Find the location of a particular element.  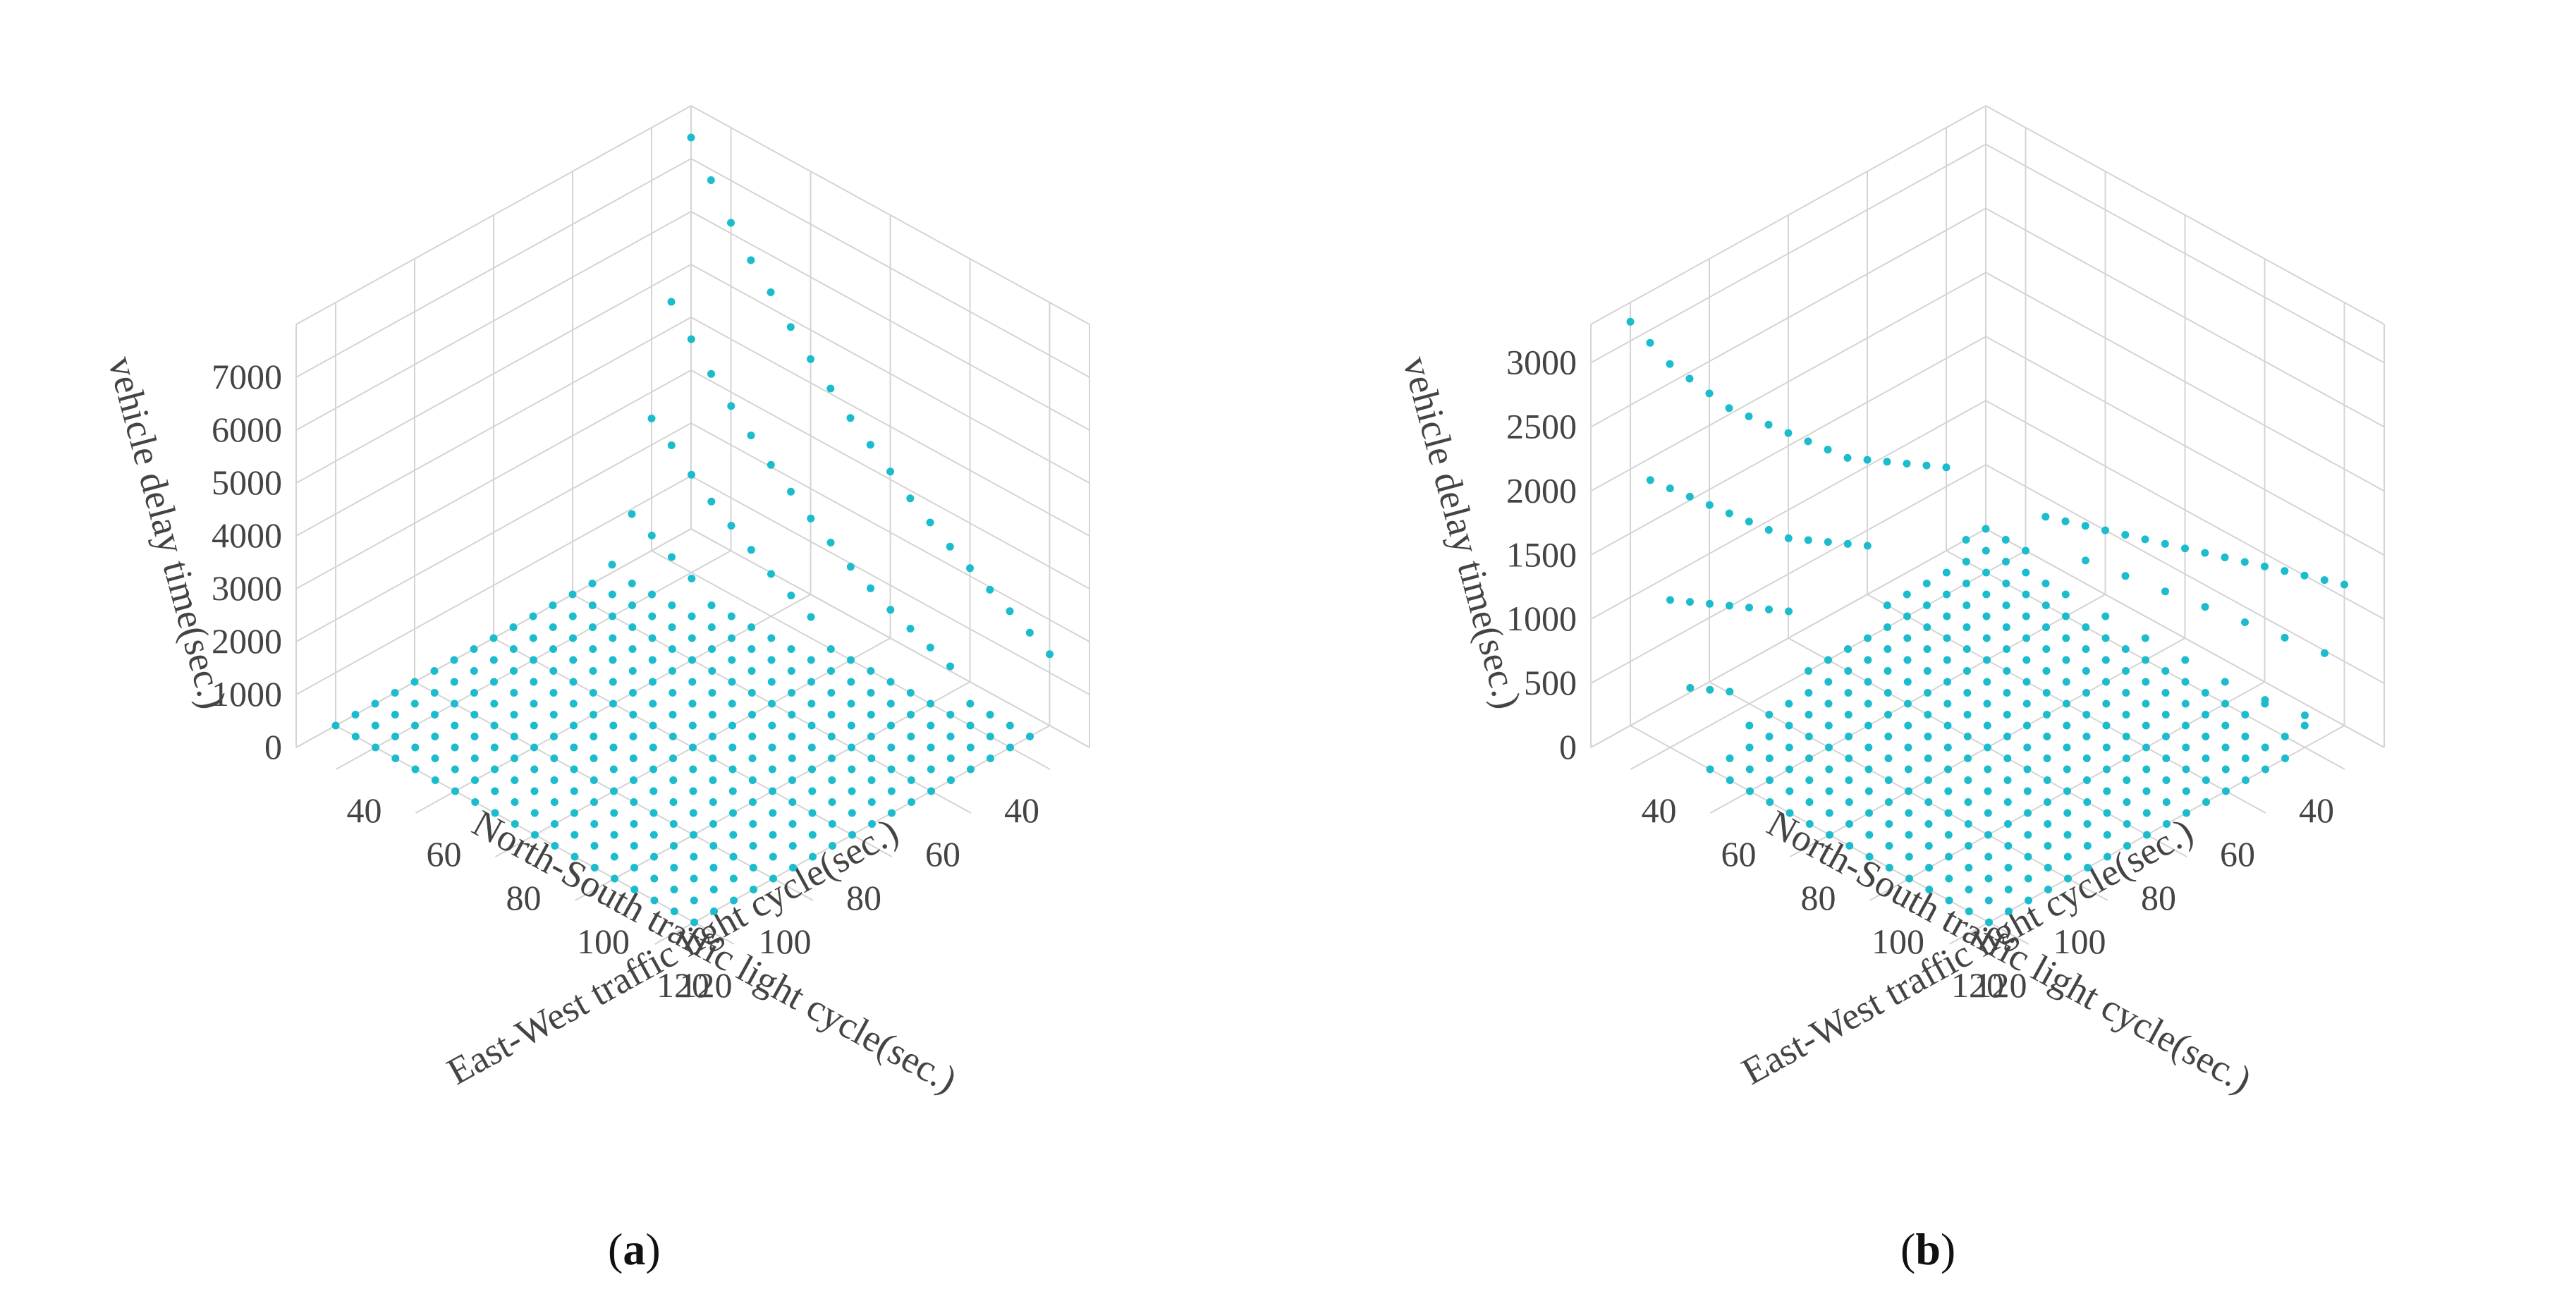

z-tick-label: 2500 is located at coordinates (1542, 426).